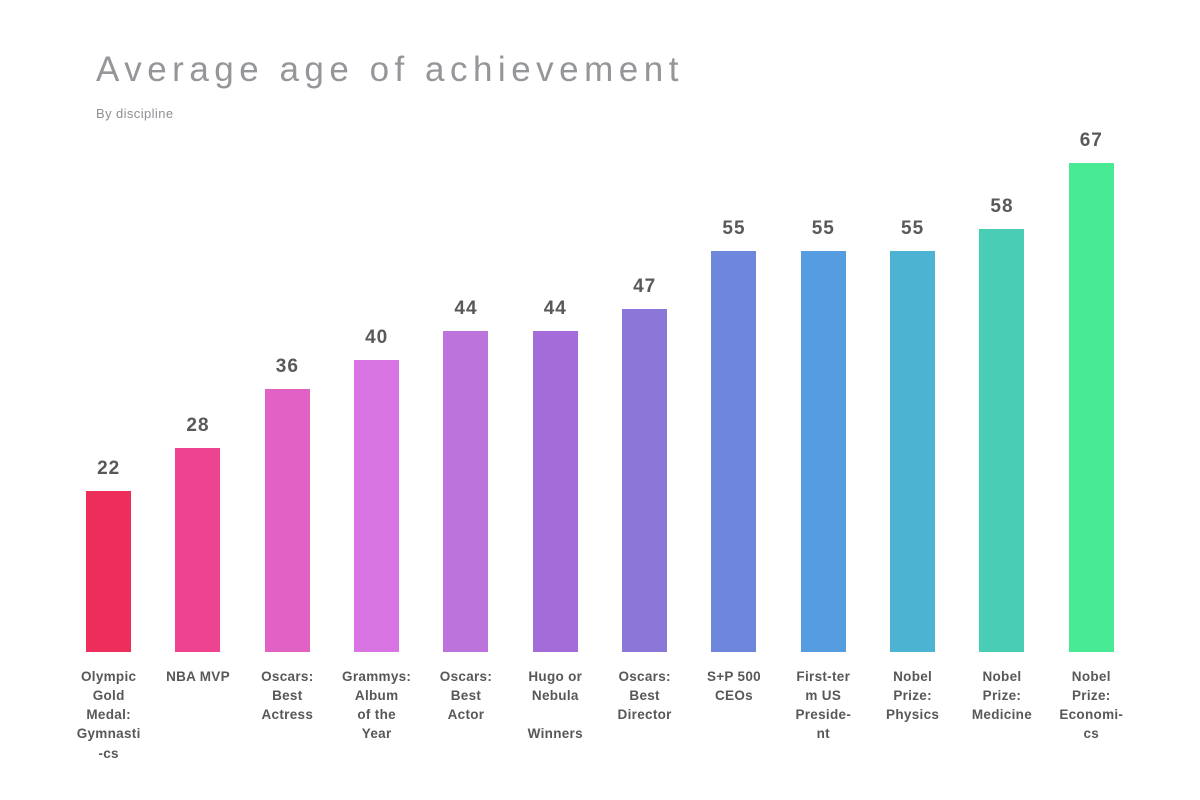  I want to click on bar-value-label: 36, so click(287, 366).